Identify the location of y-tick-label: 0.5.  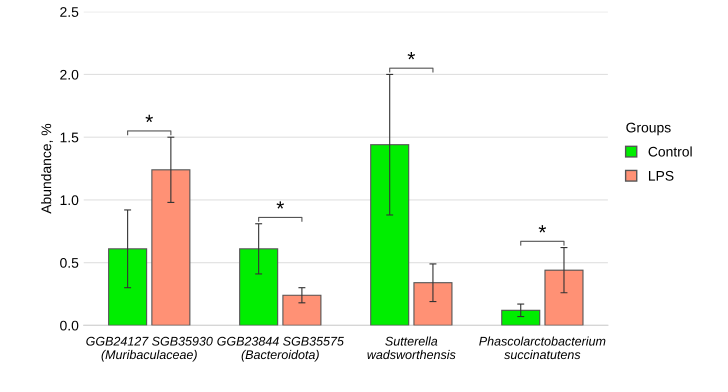
(69, 263).